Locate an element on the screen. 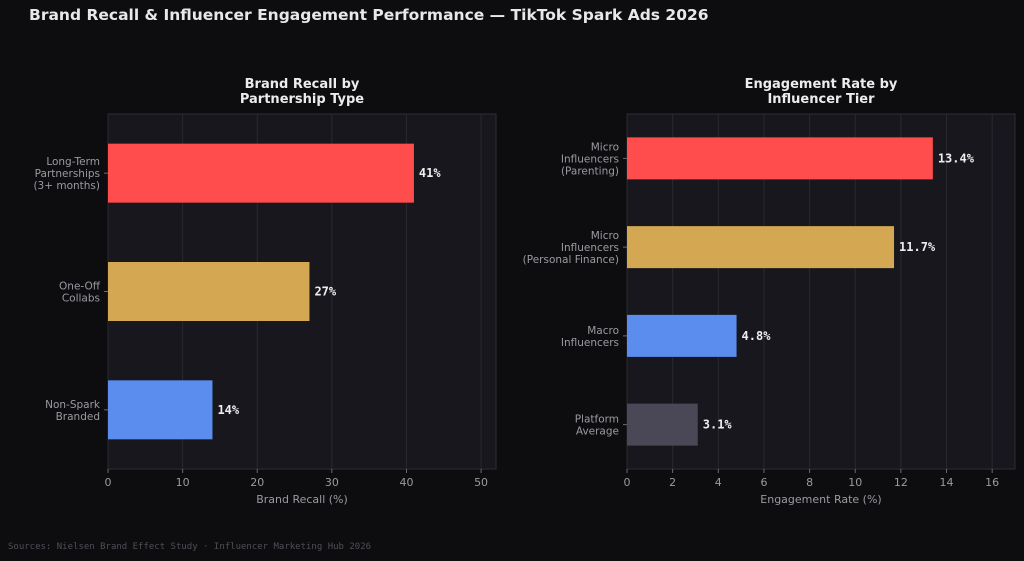 Image resolution: width=1024 pixels, height=561 pixels. recall-value-label: 14% is located at coordinates (228, 410).